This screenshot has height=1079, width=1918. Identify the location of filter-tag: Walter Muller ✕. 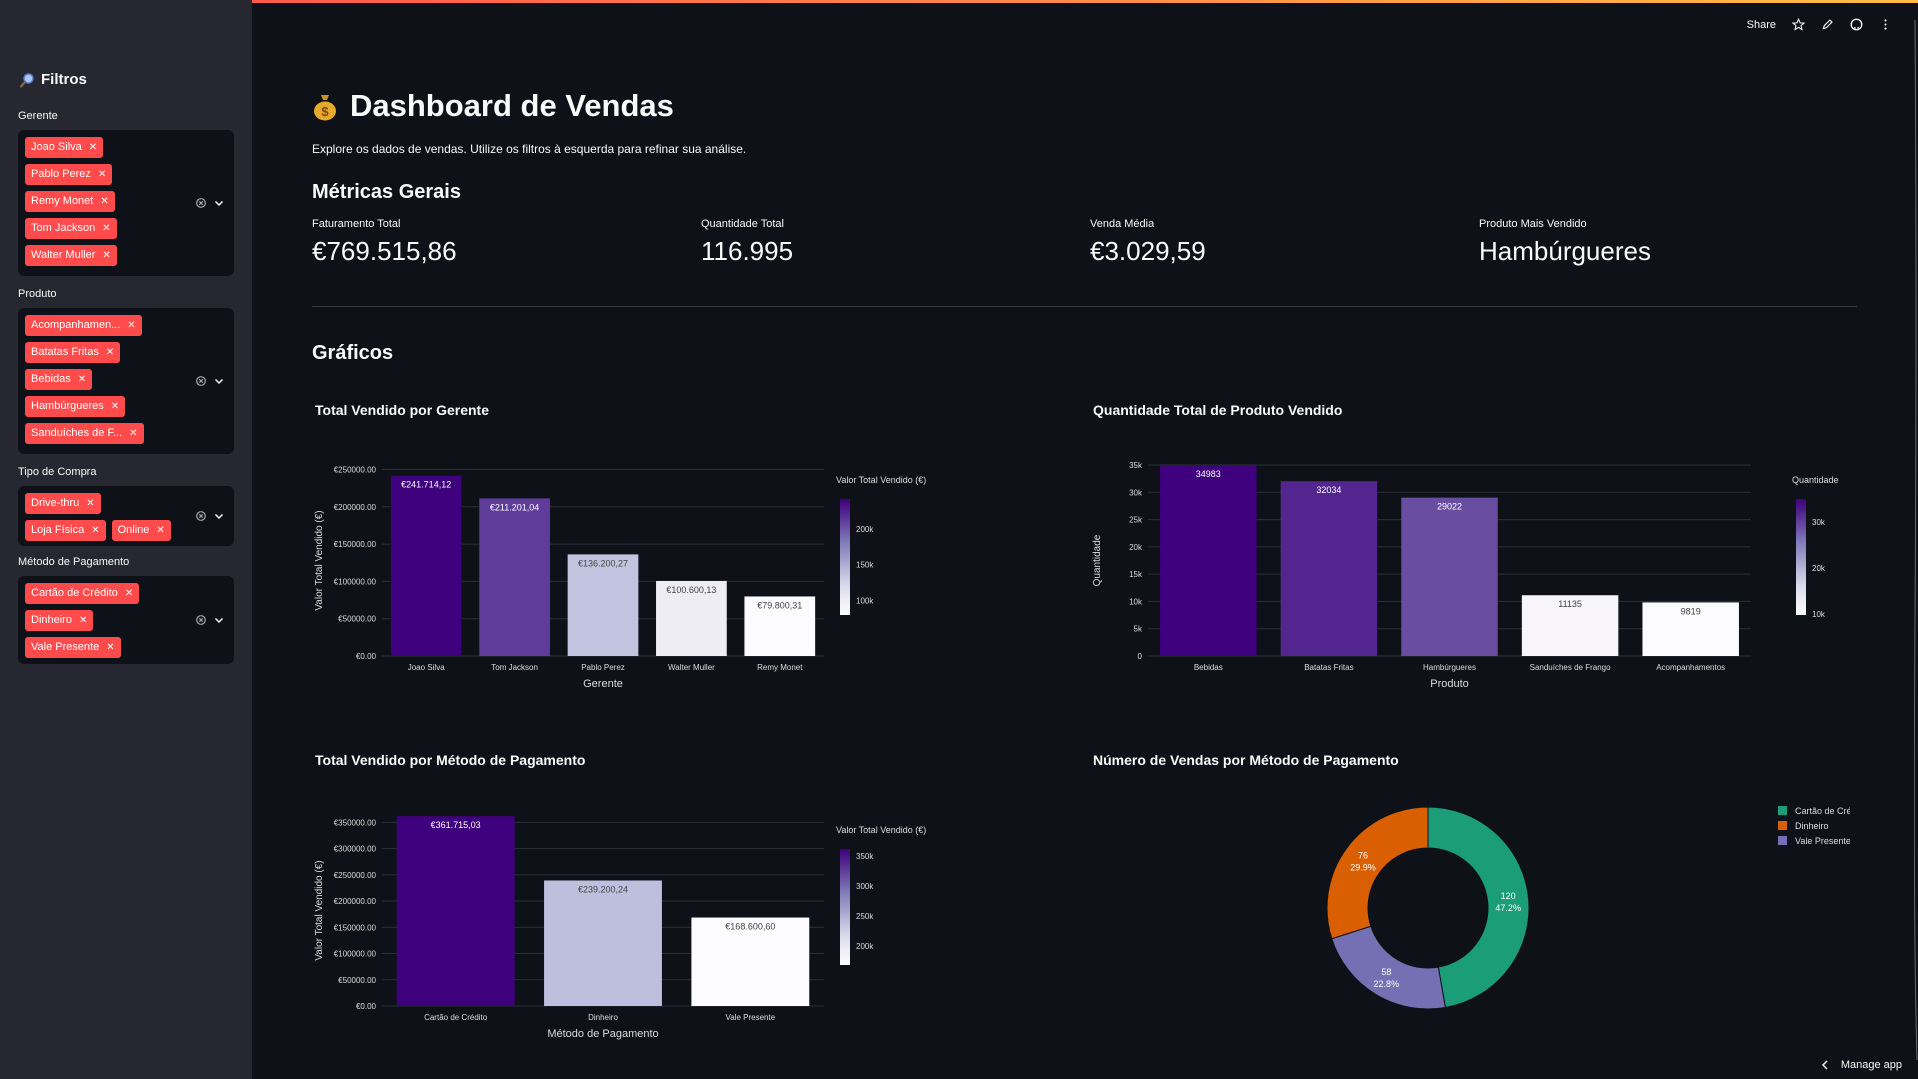
(71, 255).